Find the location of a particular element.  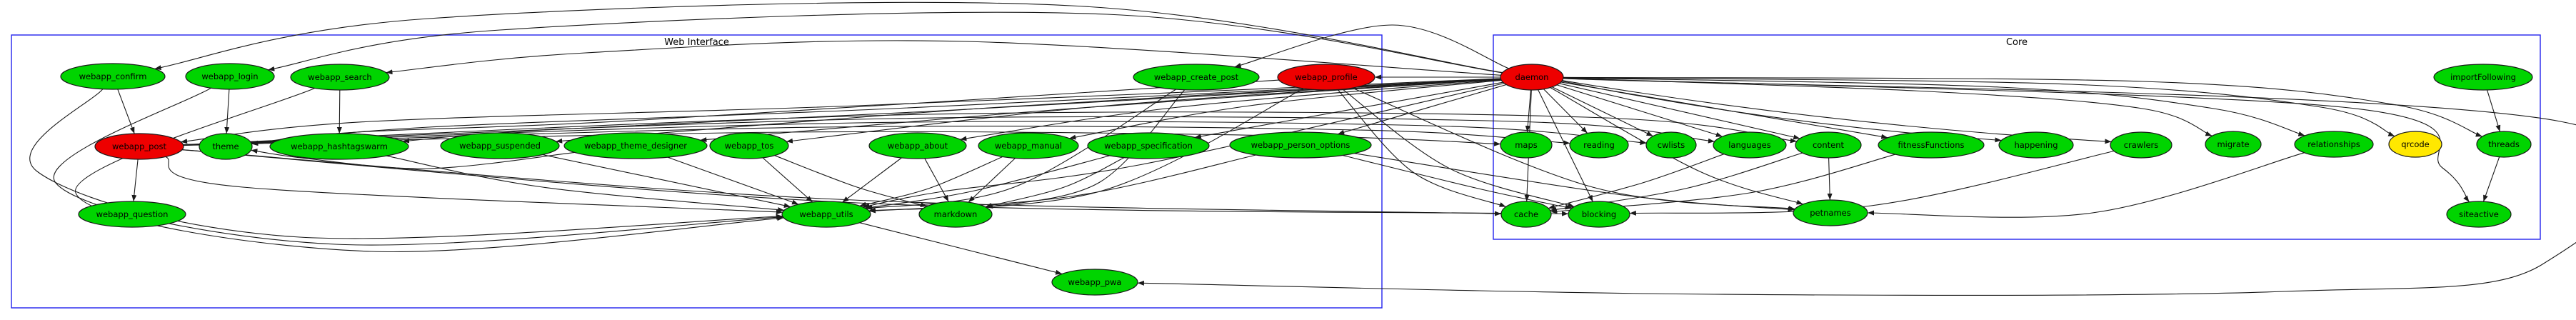

node-ellipse-siteactive is located at coordinates (2479, 214).